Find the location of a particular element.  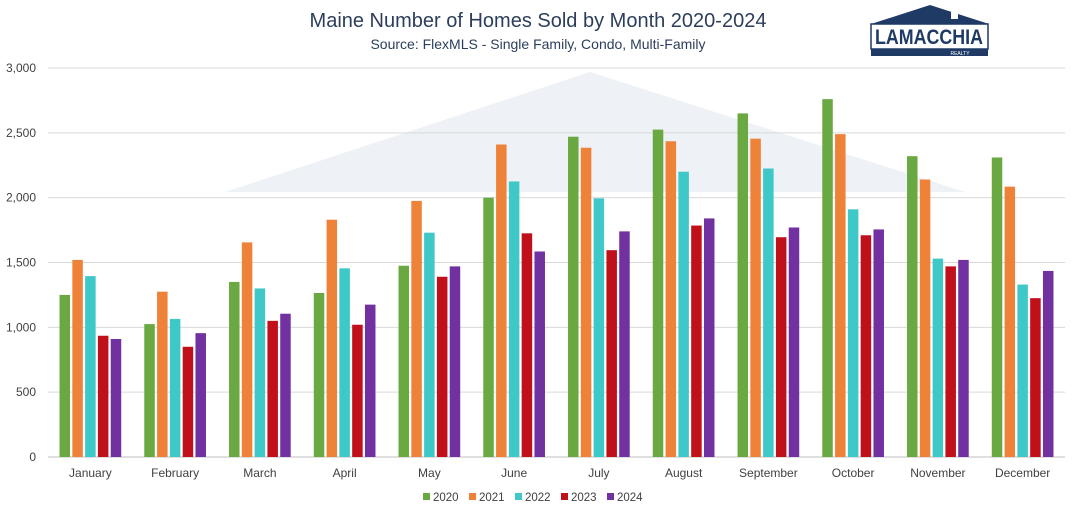

brand-logo: LAMACCHIA REALTY is located at coordinates (929, 31).